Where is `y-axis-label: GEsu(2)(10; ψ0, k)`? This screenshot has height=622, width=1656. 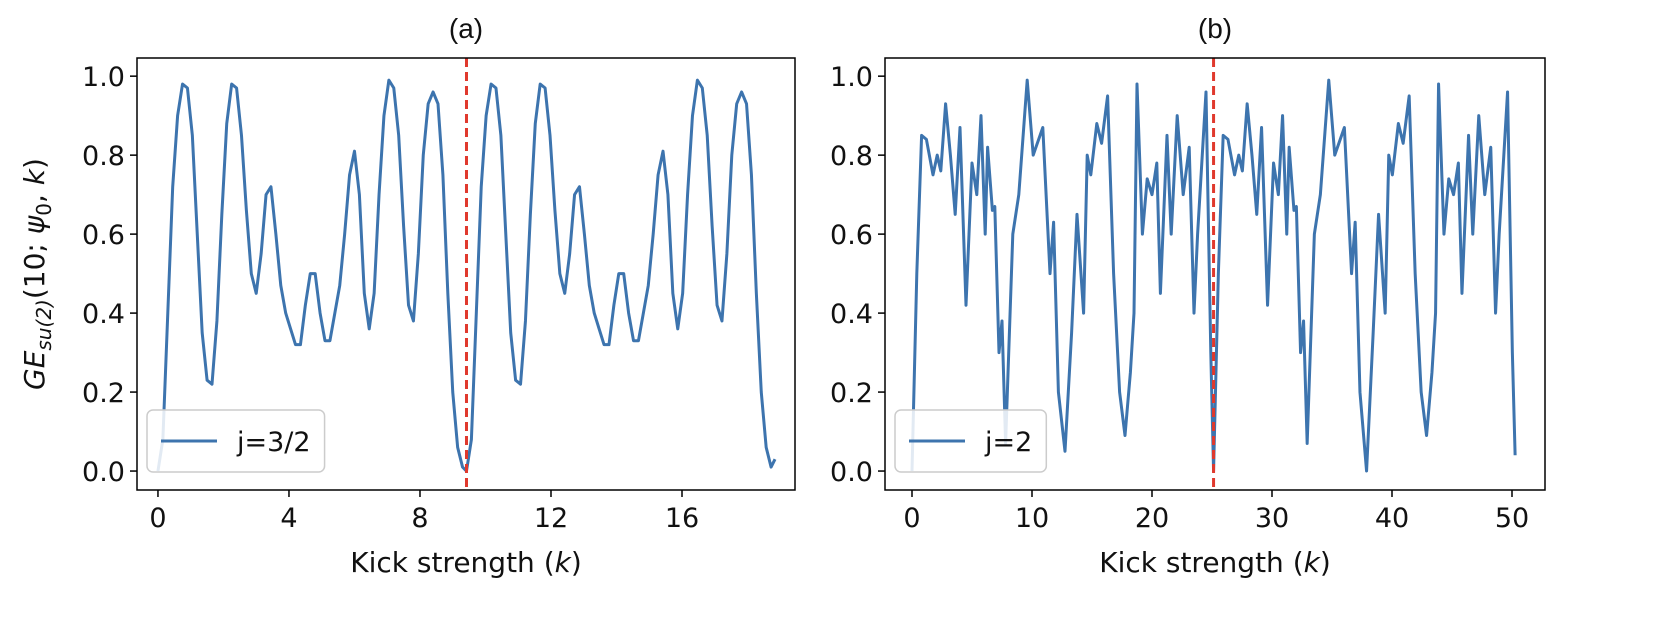
y-axis-label: GEsu(2)(10; ψ0, k) is located at coordinates (37, 274).